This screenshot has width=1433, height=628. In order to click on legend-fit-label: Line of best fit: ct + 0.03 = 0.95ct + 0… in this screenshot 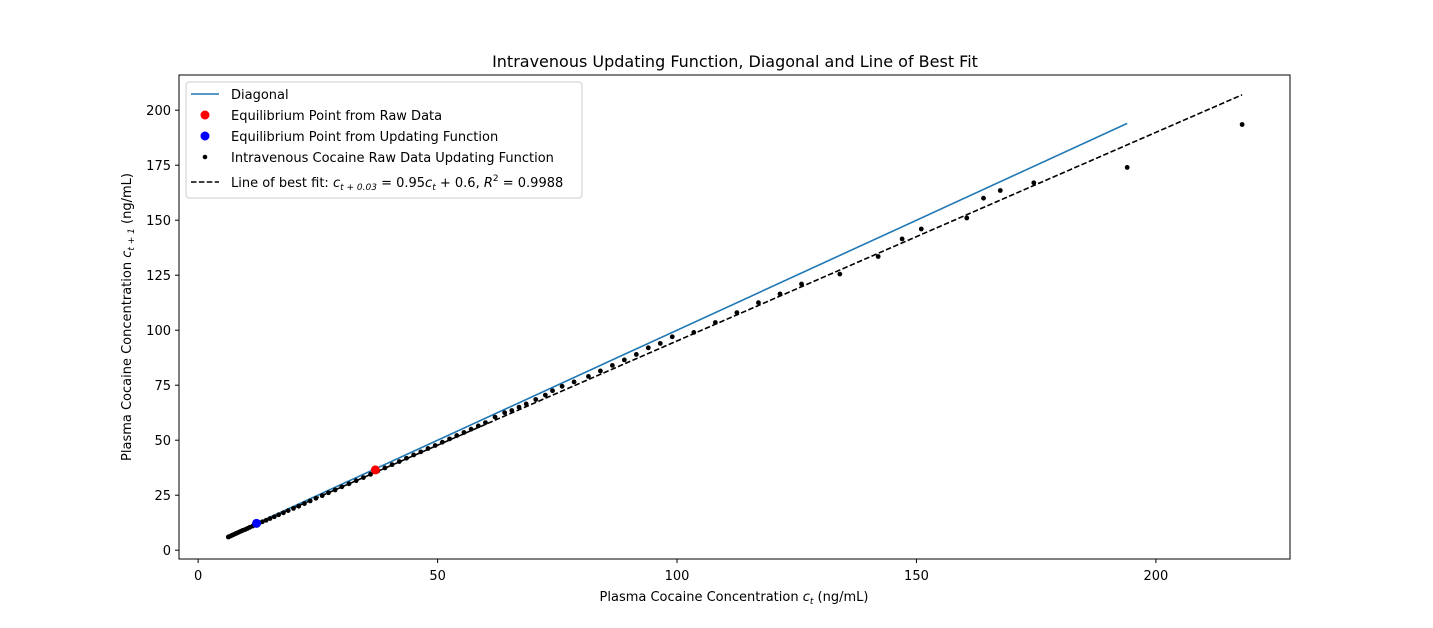, I will do `click(397, 183)`.